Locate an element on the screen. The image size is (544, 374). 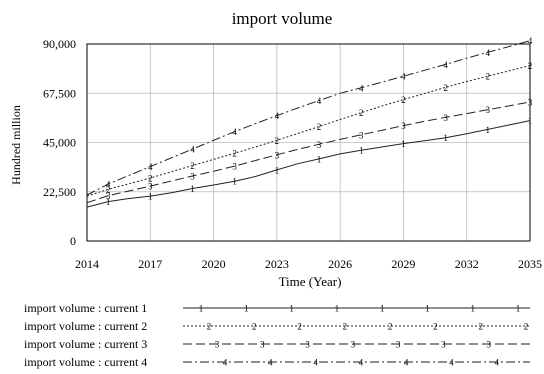
x-tick-label: 2017 is located at coordinates (150, 264).